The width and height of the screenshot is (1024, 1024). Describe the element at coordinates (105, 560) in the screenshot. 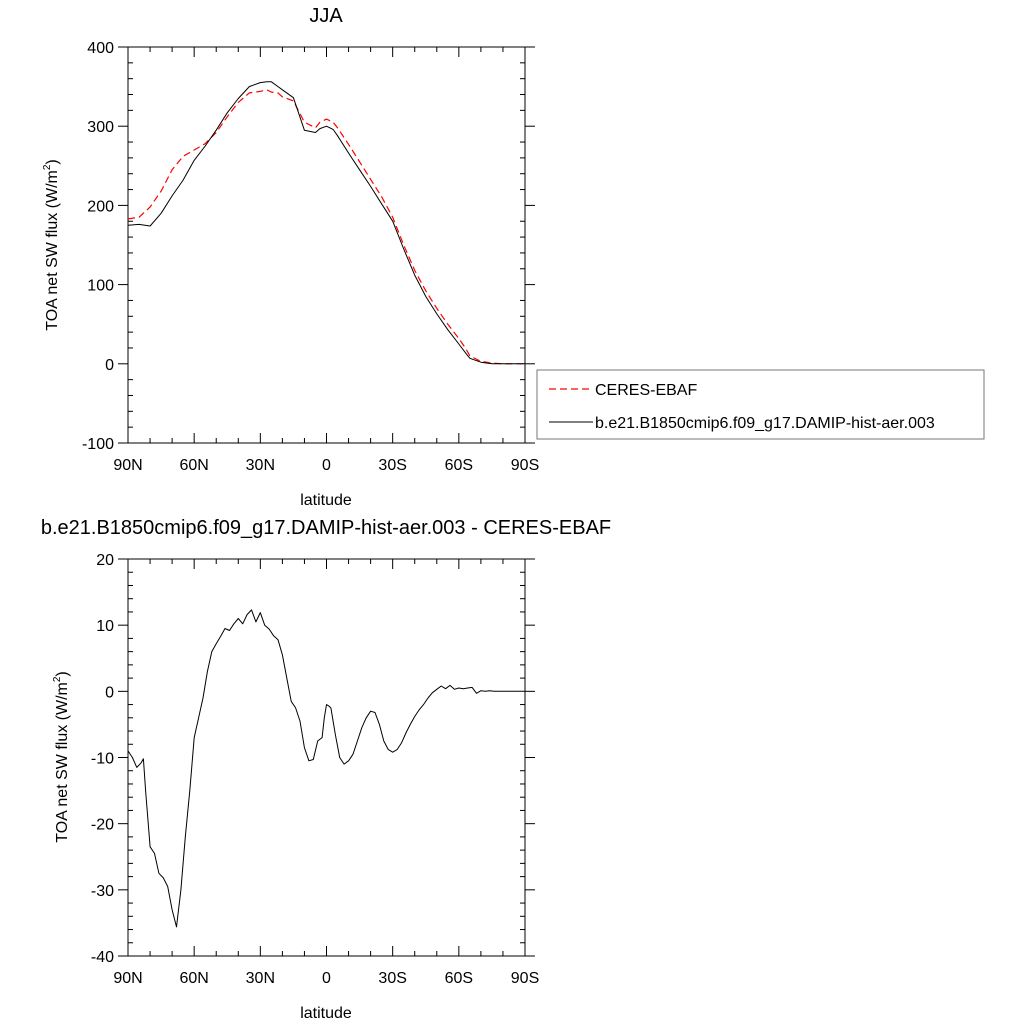

I see `y-tick-label: 20` at that location.